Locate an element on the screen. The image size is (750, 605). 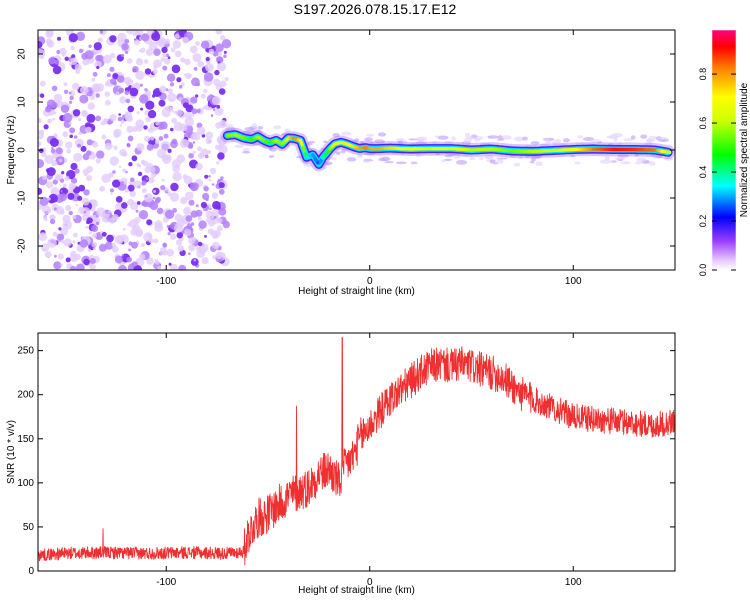
x-axis-label: Height of straight line (km) is located at coordinates (356, 291).